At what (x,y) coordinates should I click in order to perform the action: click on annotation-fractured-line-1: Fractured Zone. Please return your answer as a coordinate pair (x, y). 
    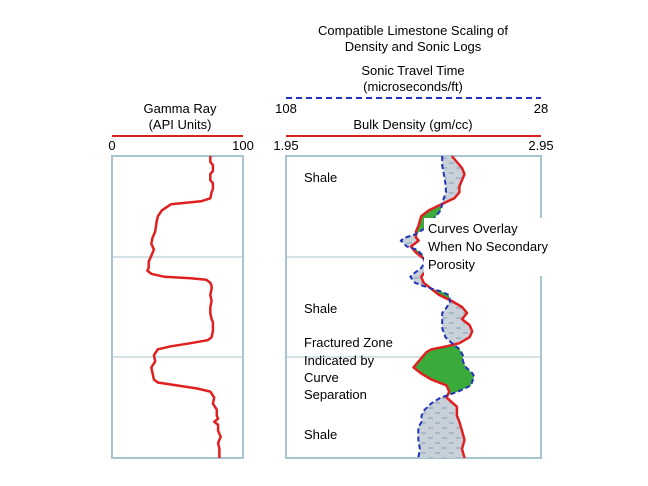
    Looking at the image, I should click on (348, 342).